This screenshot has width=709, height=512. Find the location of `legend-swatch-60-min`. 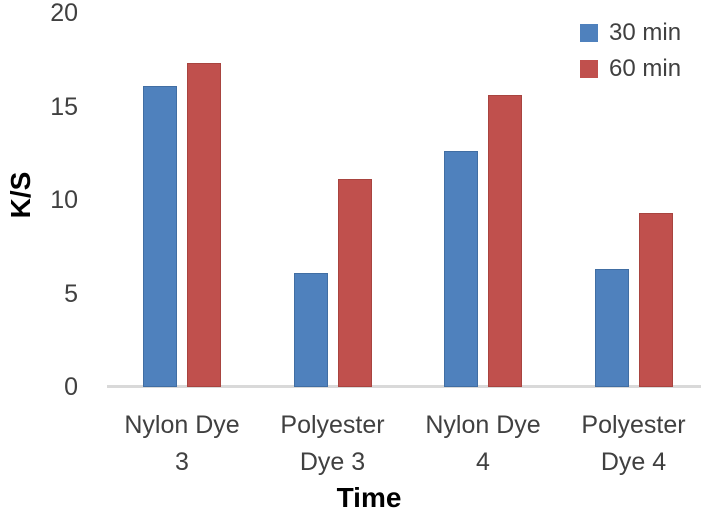

legend-swatch-60-min is located at coordinates (589, 69).